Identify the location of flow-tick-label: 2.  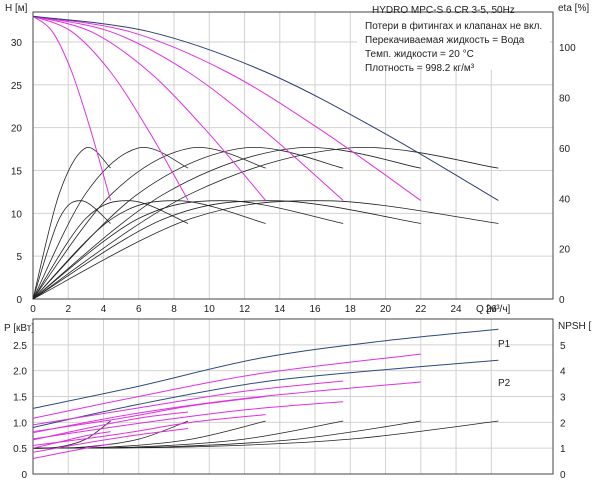
(68, 309).